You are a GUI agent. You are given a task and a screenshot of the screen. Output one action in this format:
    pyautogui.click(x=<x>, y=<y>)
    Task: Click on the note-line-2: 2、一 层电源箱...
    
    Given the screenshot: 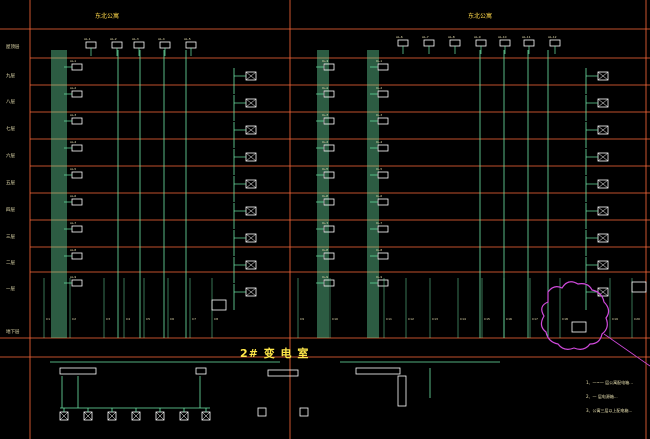 What is the action you would take?
    pyautogui.click(x=602, y=396)
    